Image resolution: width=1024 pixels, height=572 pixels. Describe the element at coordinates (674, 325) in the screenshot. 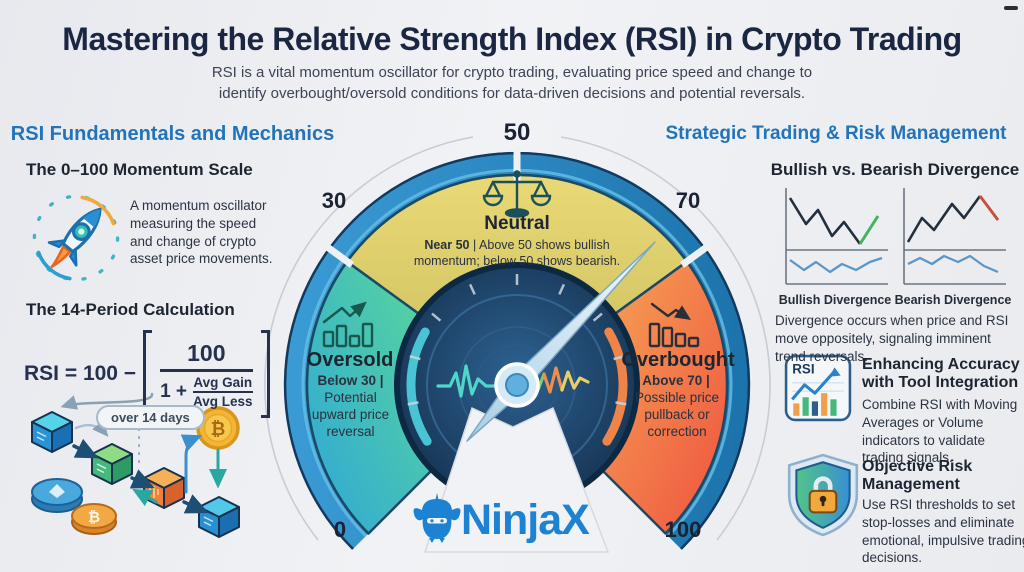

I see `overbought-trend-down-icon` at that location.